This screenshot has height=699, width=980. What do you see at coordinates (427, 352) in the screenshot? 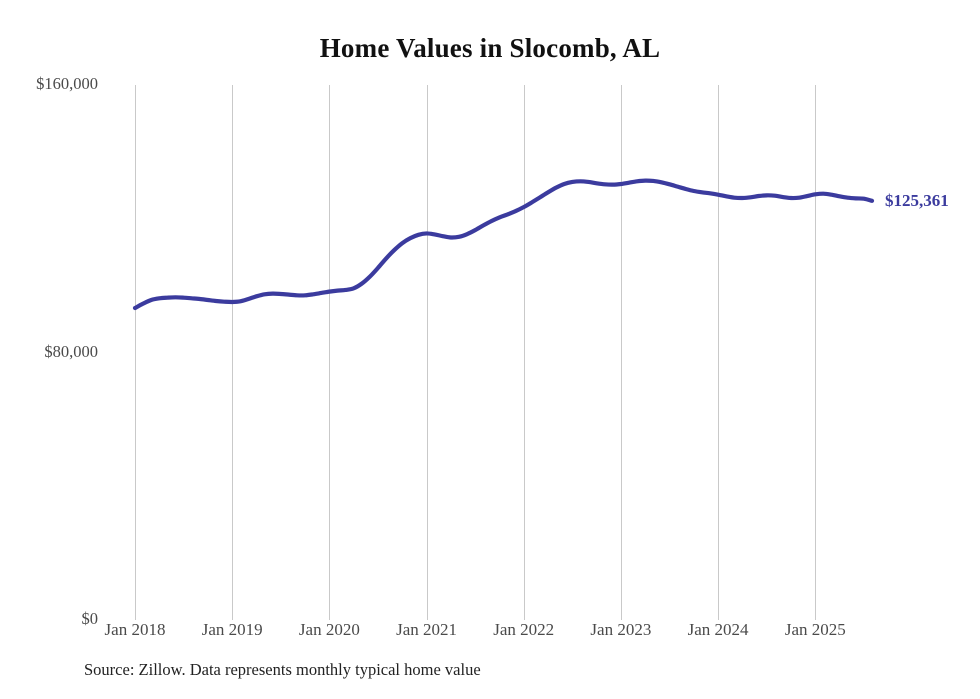
I see `gridline-jan-2021` at bounding box center [427, 352].